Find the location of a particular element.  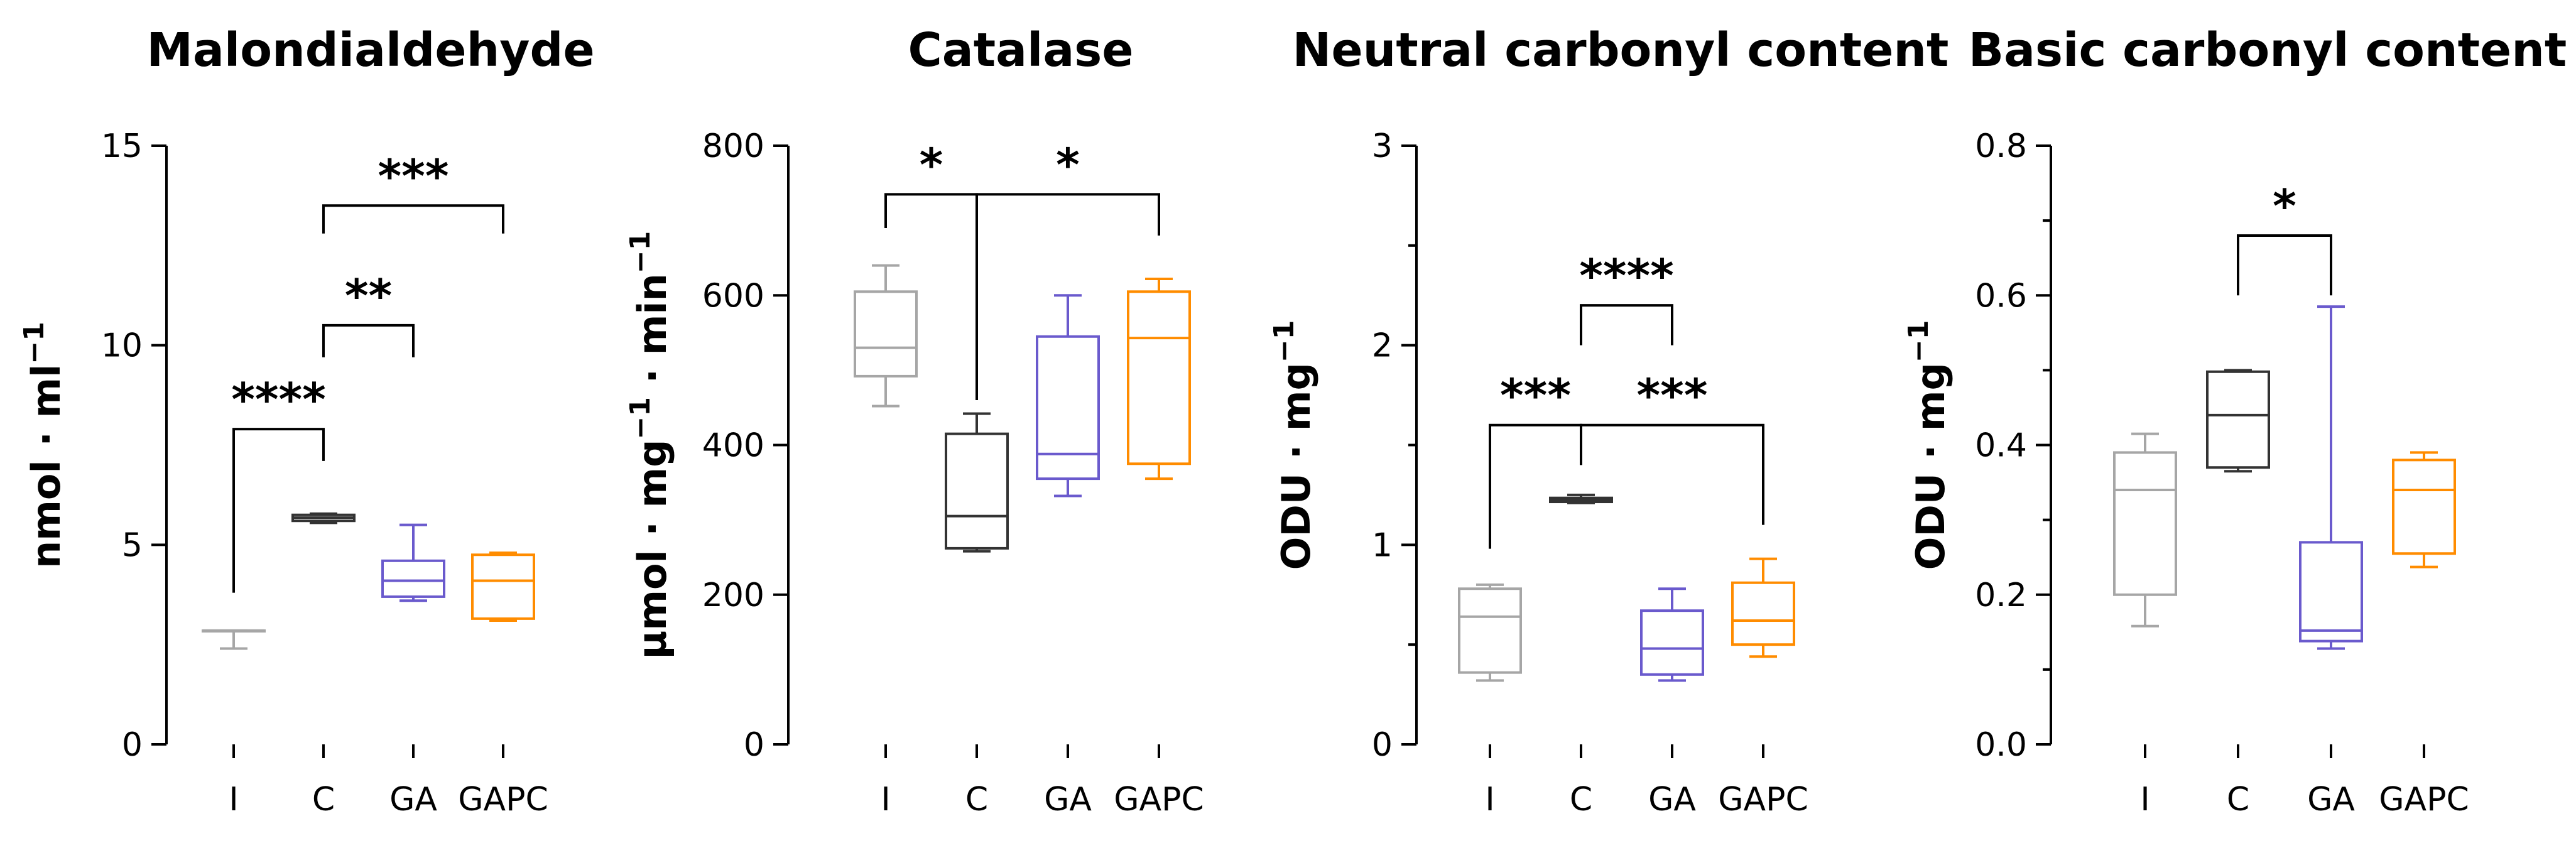

panel-3-significance-label-2: **** is located at coordinates (1627, 275).